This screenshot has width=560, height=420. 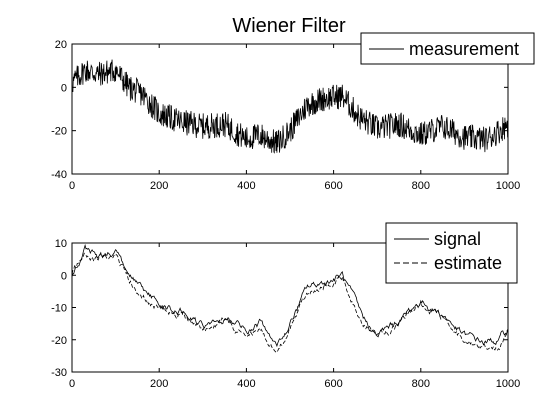 I want to click on legend-label-measurement: measurement, so click(x=464, y=49).